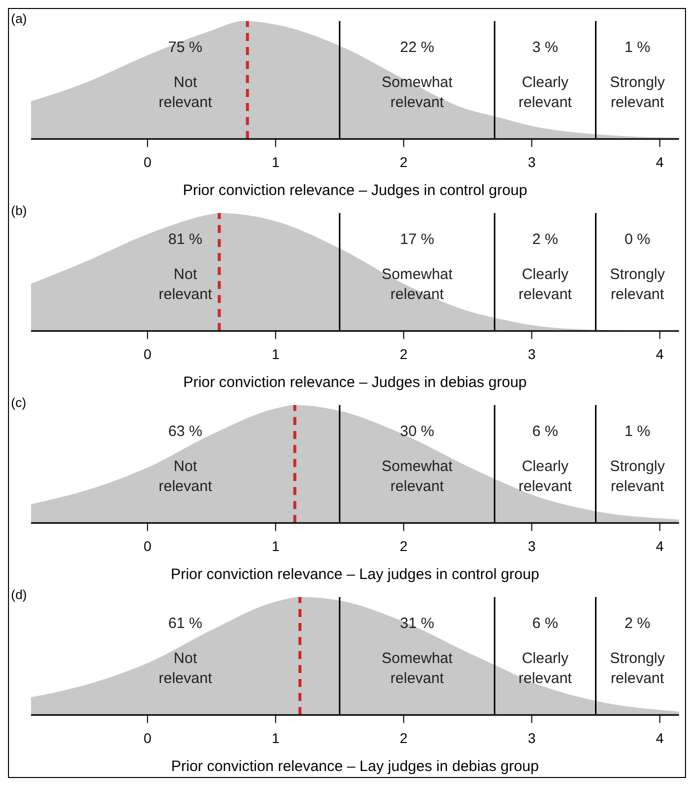 The width and height of the screenshot is (692, 788). I want to click on annotation: 31 %, so click(417, 623).